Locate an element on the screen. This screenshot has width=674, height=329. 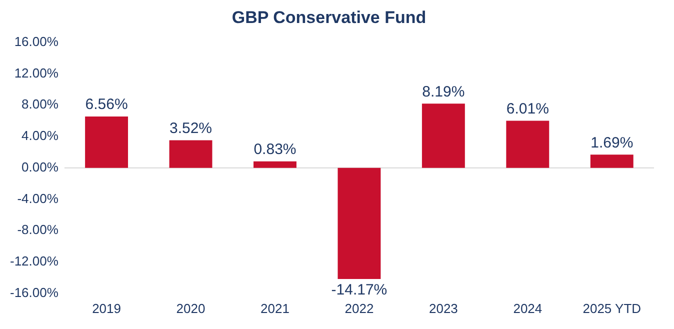
data-label: 0.83% is located at coordinates (275, 149).